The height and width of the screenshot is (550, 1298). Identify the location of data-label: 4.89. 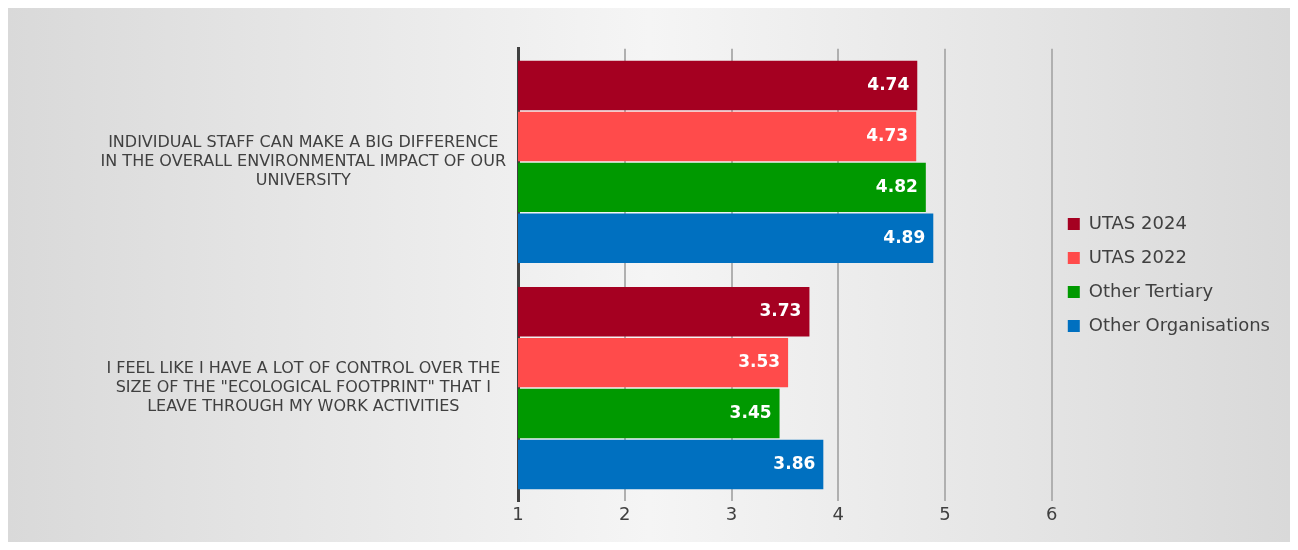
(904, 236).